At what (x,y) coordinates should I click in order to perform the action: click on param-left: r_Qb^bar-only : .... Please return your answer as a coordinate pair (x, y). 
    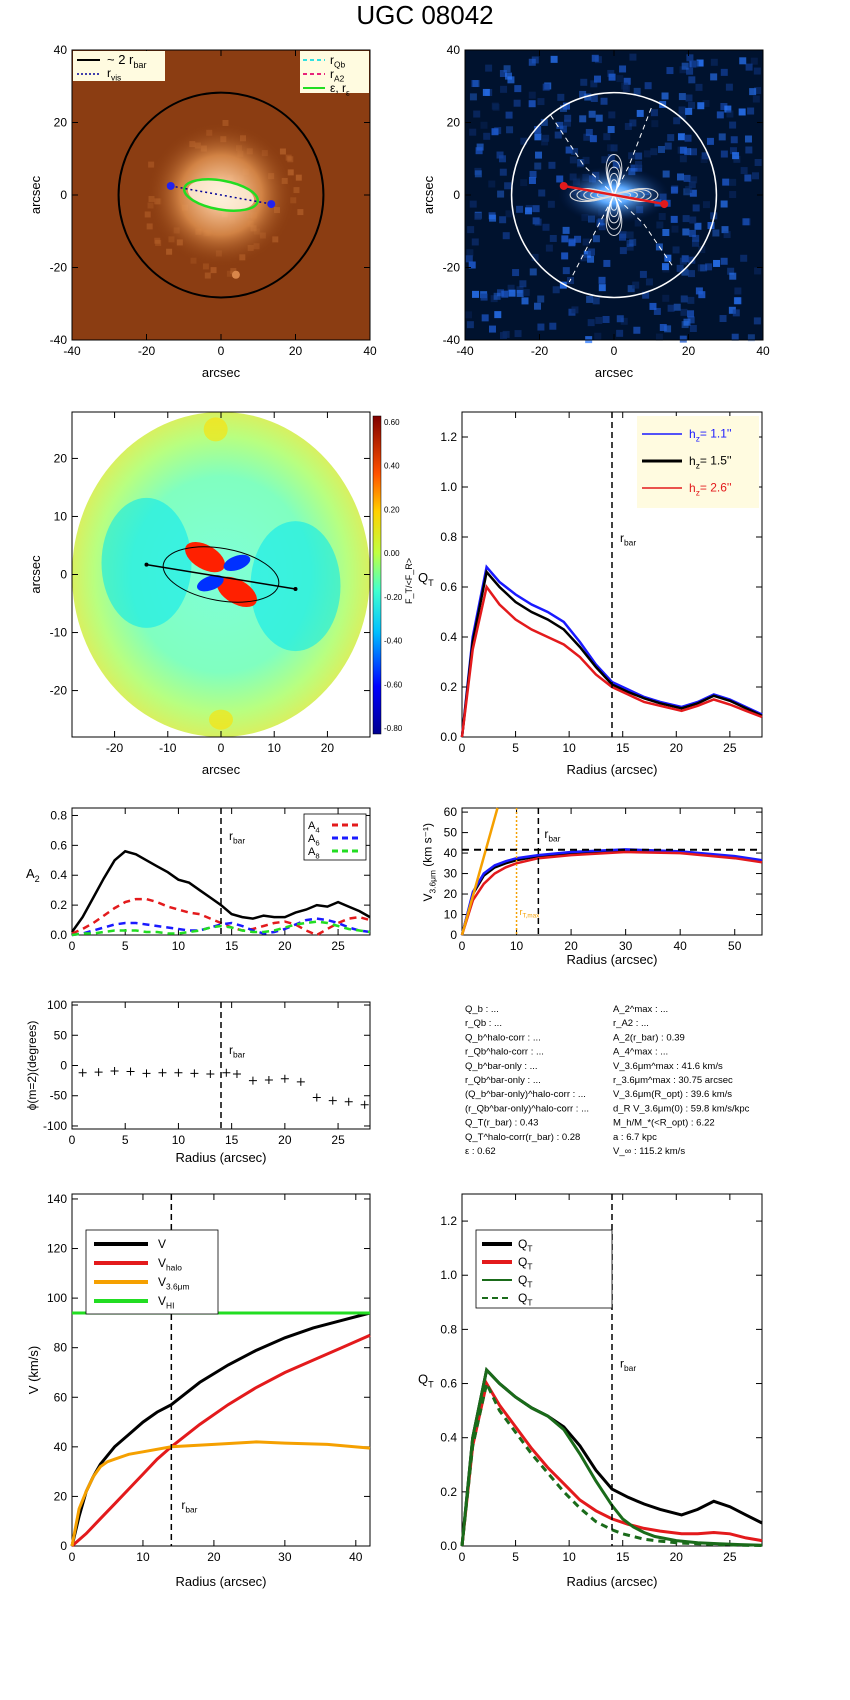
    Looking at the image, I should click on (503, 1080).